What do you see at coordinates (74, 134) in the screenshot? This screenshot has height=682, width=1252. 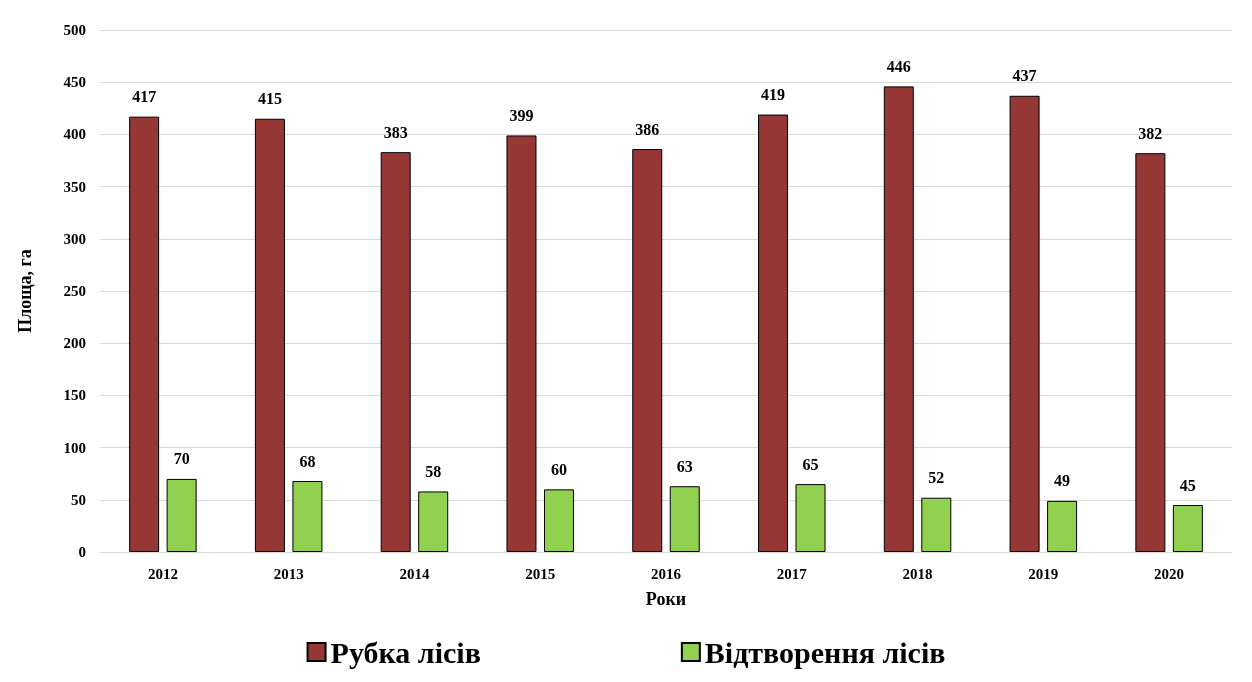 I see `y-tick-label: 400` at bounding box center [74, 134].